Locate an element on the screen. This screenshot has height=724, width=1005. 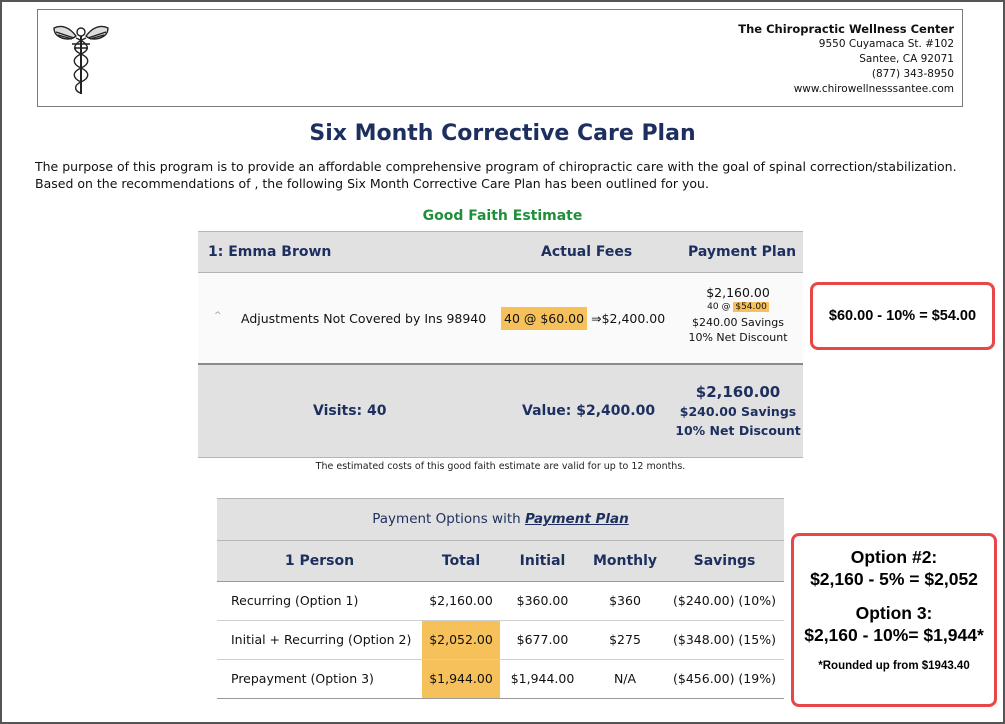
option-monthly: N/A is located at coordinates (625, 678).